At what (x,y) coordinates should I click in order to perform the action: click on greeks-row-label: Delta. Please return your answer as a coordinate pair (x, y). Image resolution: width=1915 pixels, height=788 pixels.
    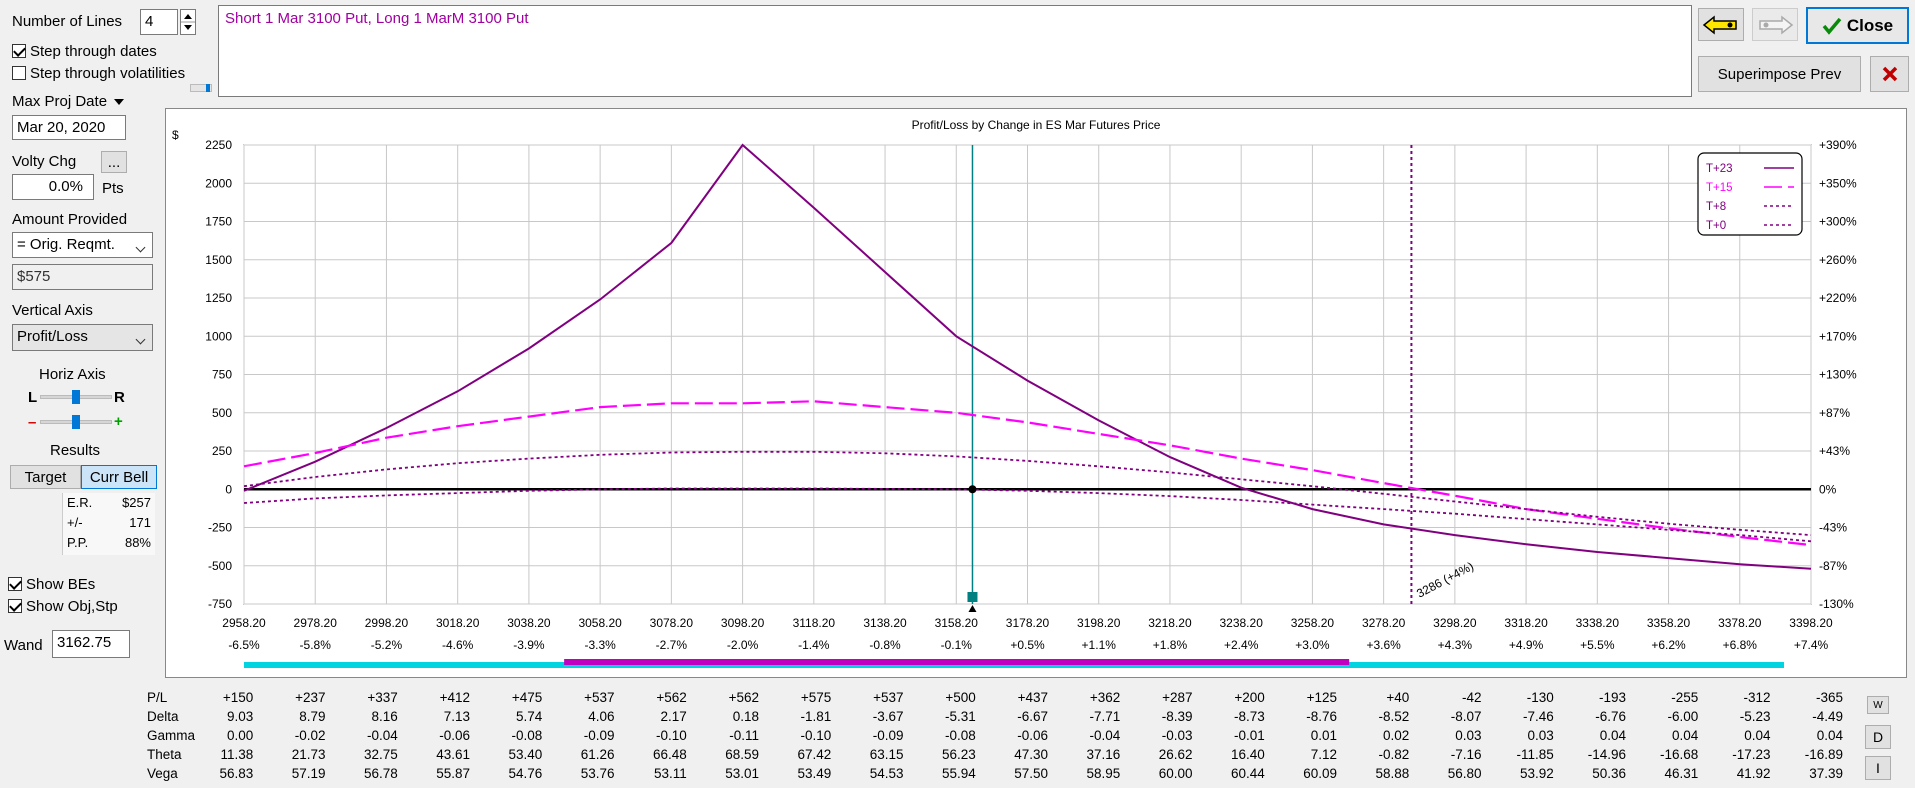
    Looking at the image, I should click on (163, 716).